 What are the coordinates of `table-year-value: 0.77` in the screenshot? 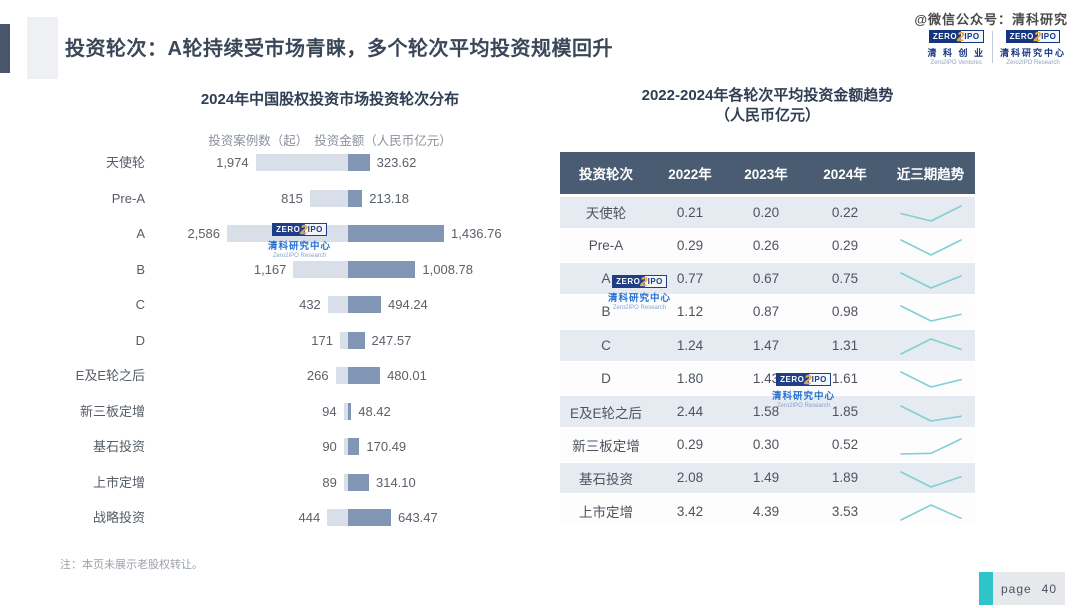 It's located at (690, 279).